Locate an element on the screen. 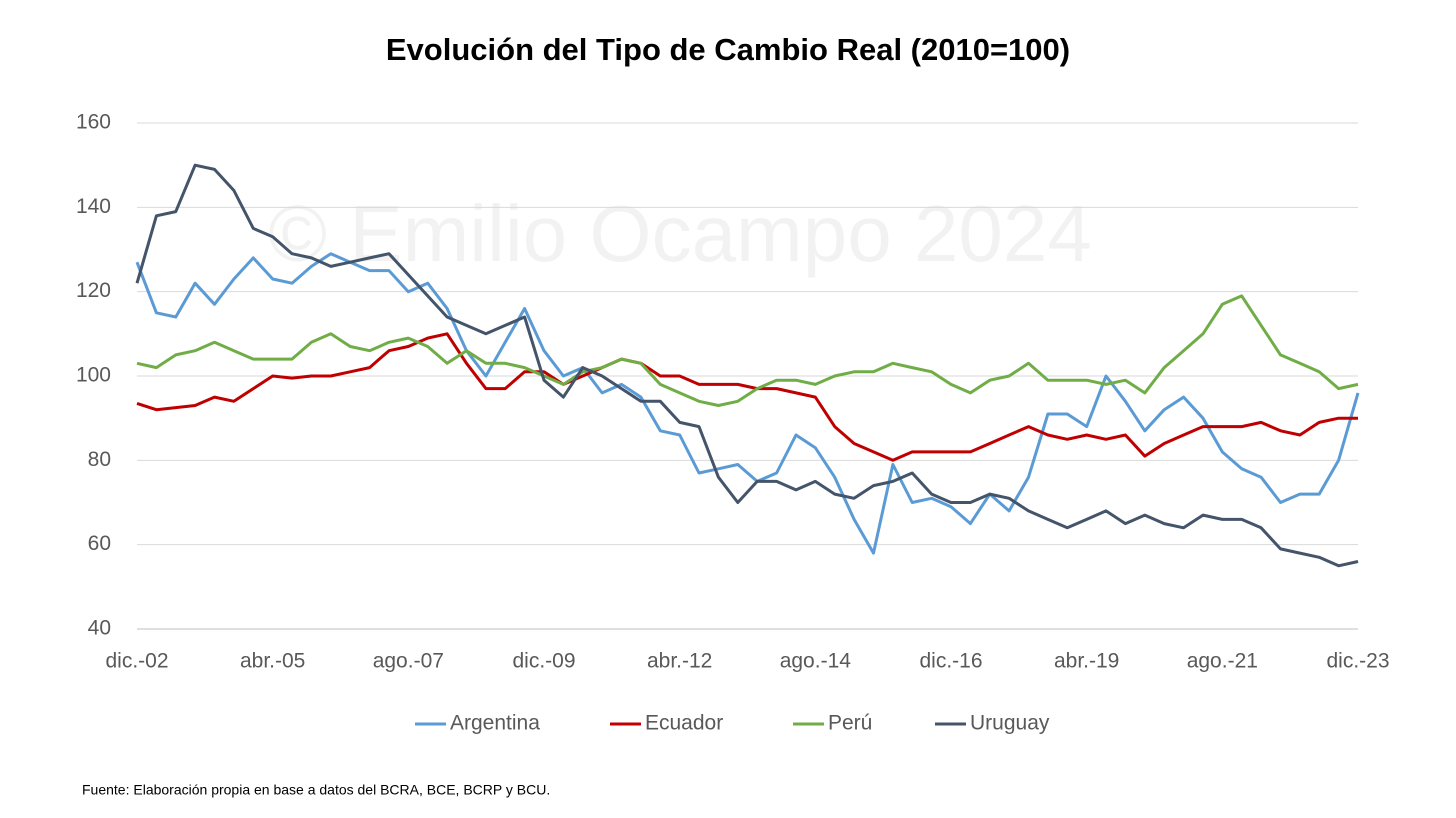  x-tick-label: abr.-12 is located at coordinates (679, 661).